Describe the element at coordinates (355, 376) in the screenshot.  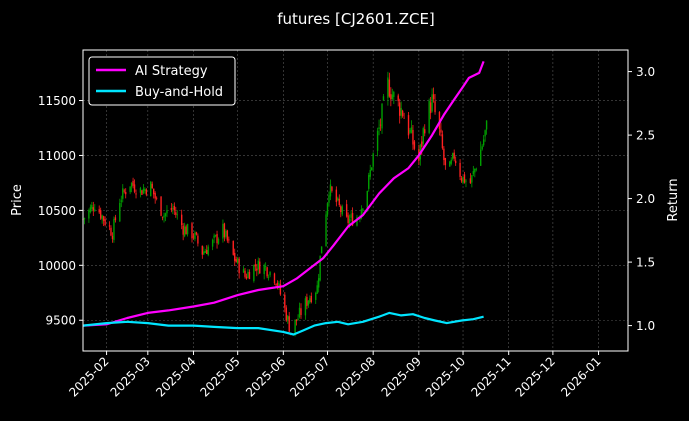
I see `x-tick-label: 2025-08` at that location.